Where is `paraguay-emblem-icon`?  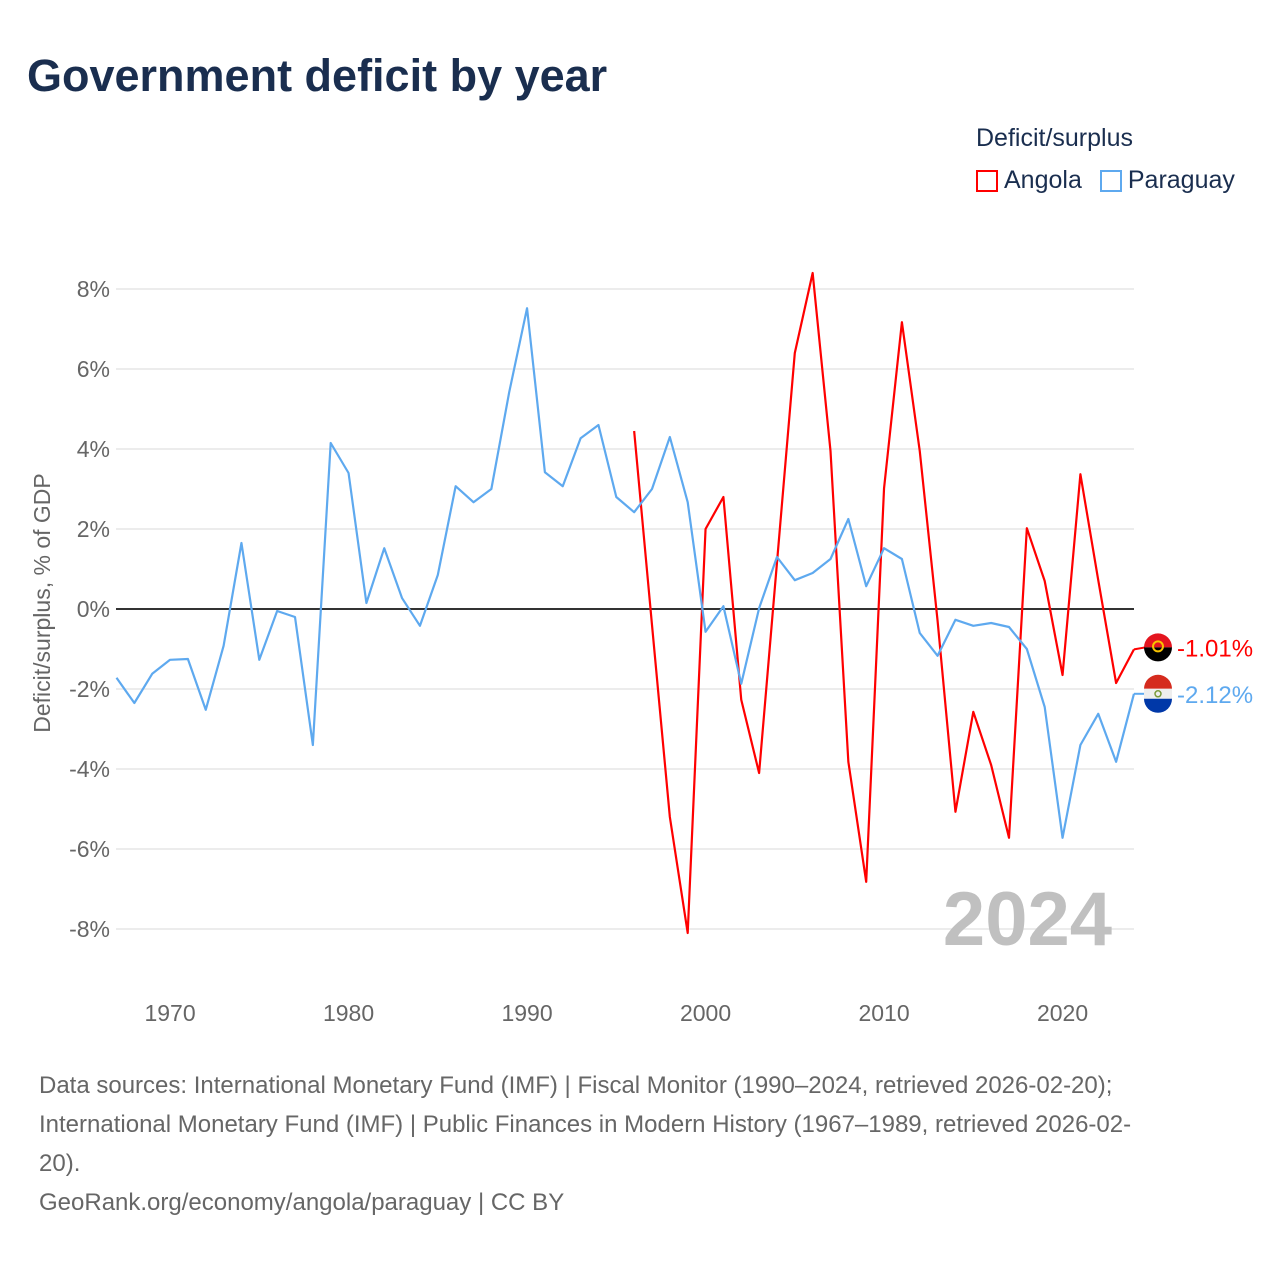
paraguay-emblem-icon is located at coordinates (1158, 694).